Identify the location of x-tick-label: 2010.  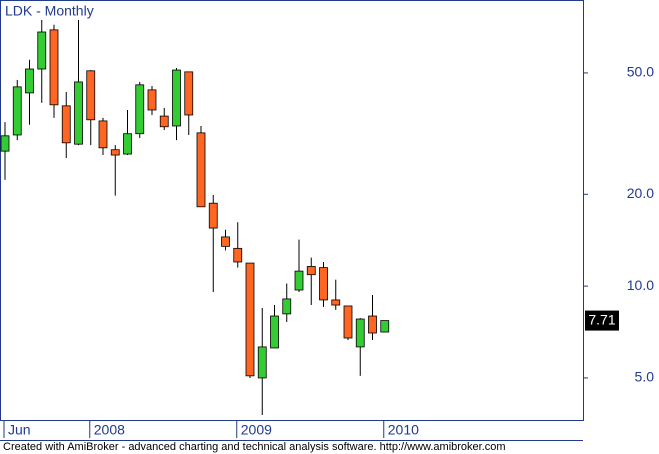
(403, 430).